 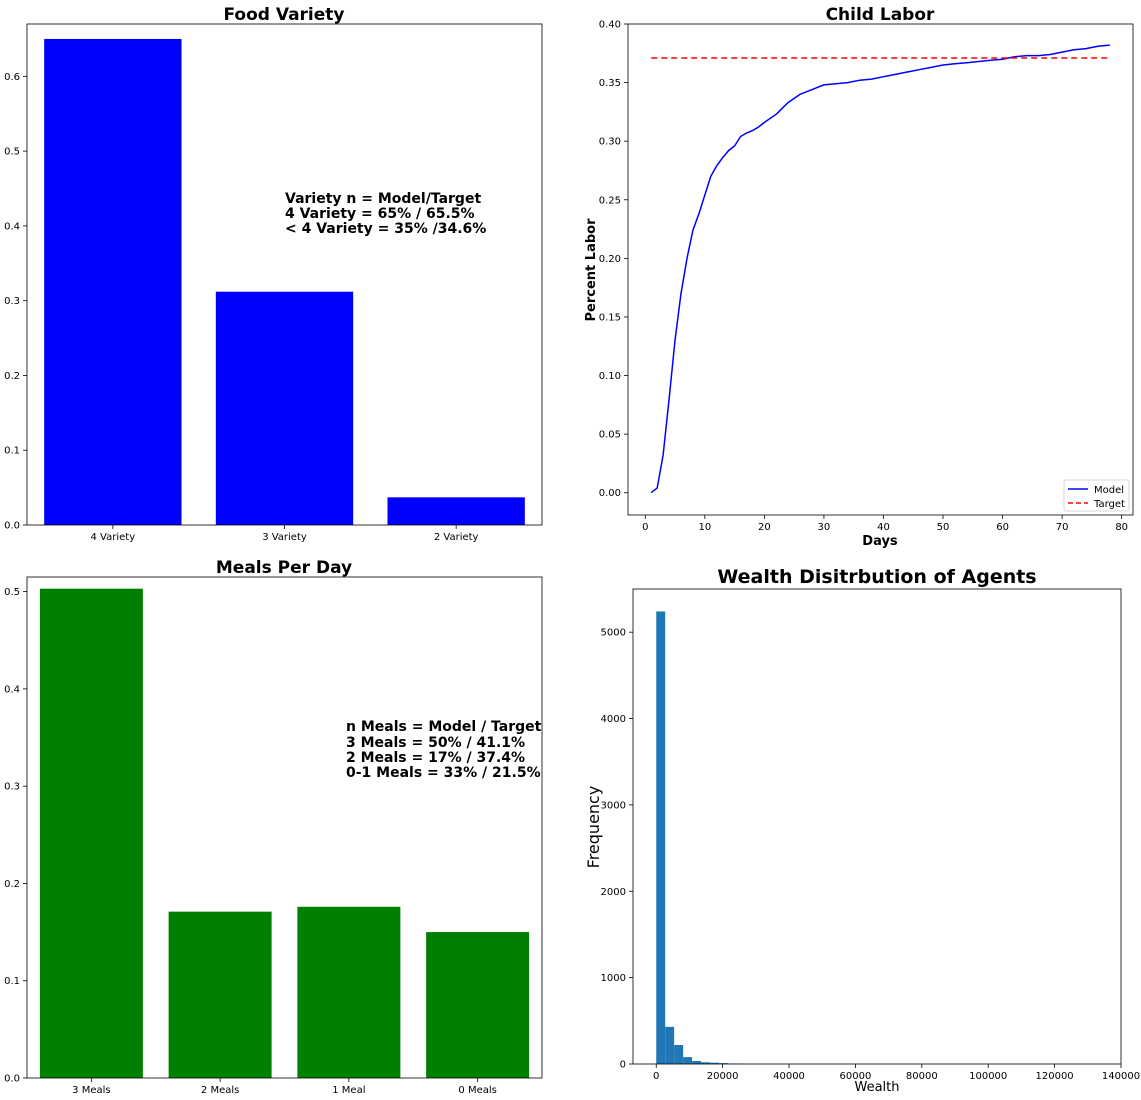 What do you see at coordinates (284, 568) in the screenshot?
I see `meals-per-day-title: Meals Per Day` at bounding box center [284, 568].